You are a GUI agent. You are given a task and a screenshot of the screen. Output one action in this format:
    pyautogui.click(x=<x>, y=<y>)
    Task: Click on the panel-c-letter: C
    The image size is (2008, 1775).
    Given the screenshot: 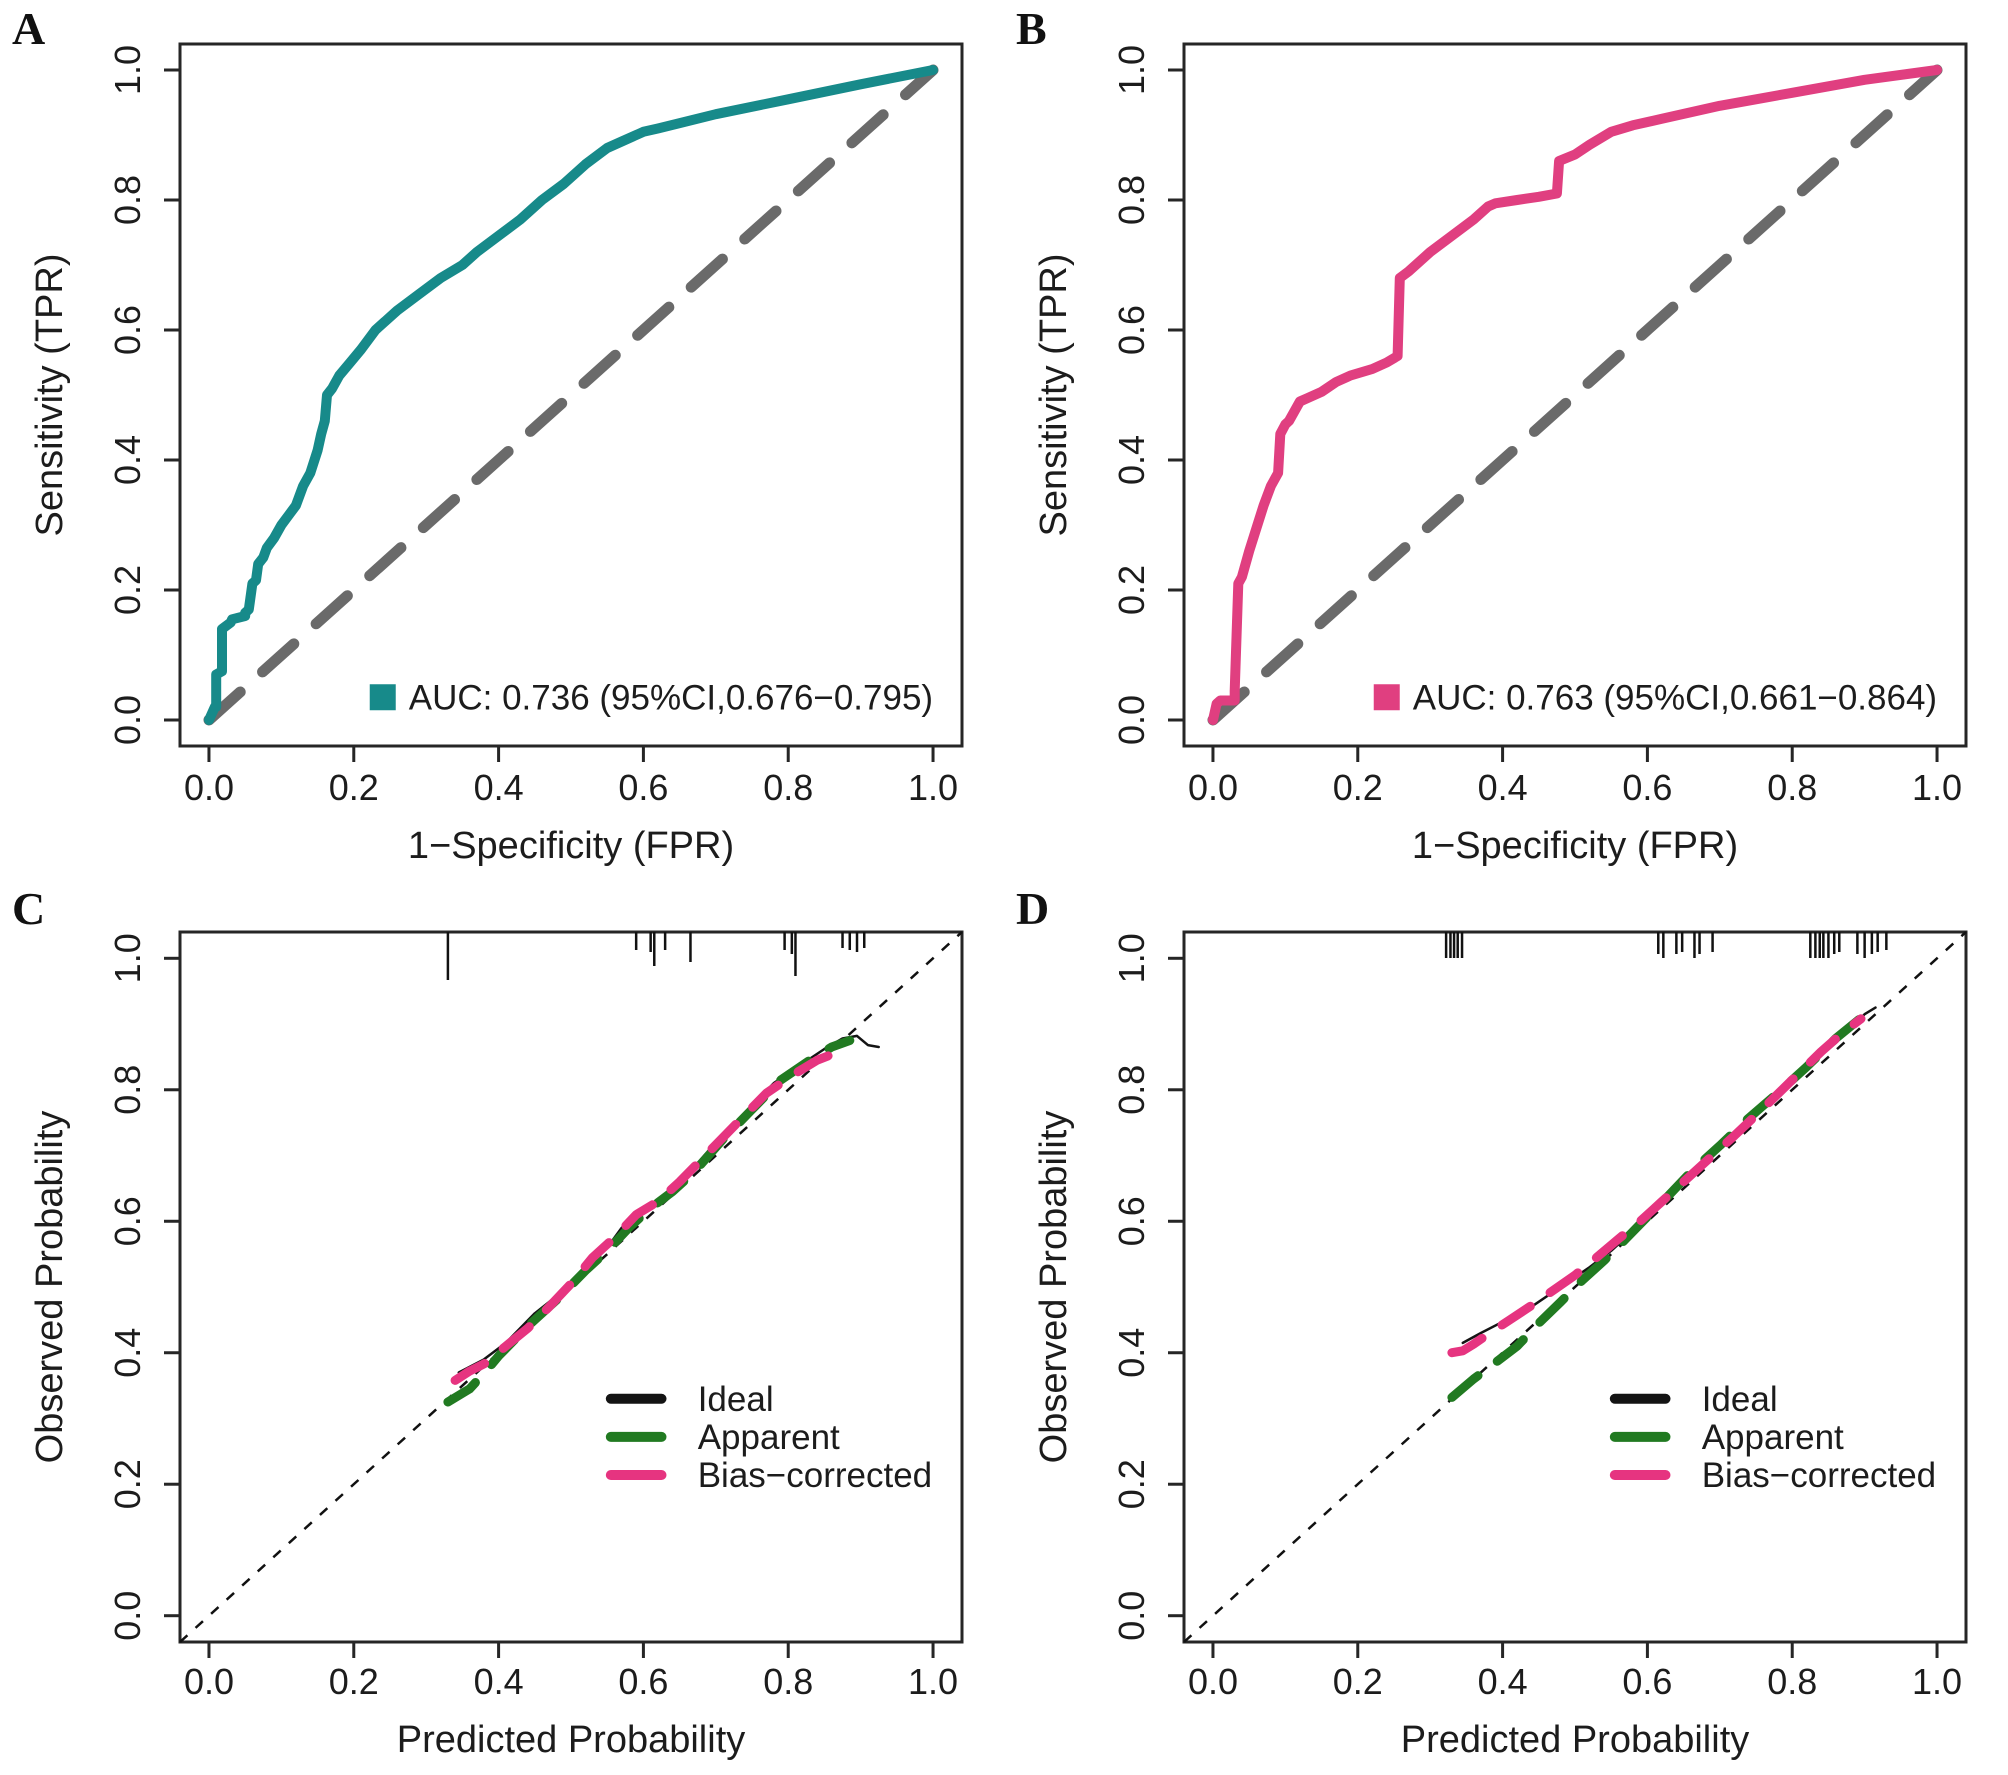 What is the action you would take?
    pyautogui.click(x=29, y=908)
    